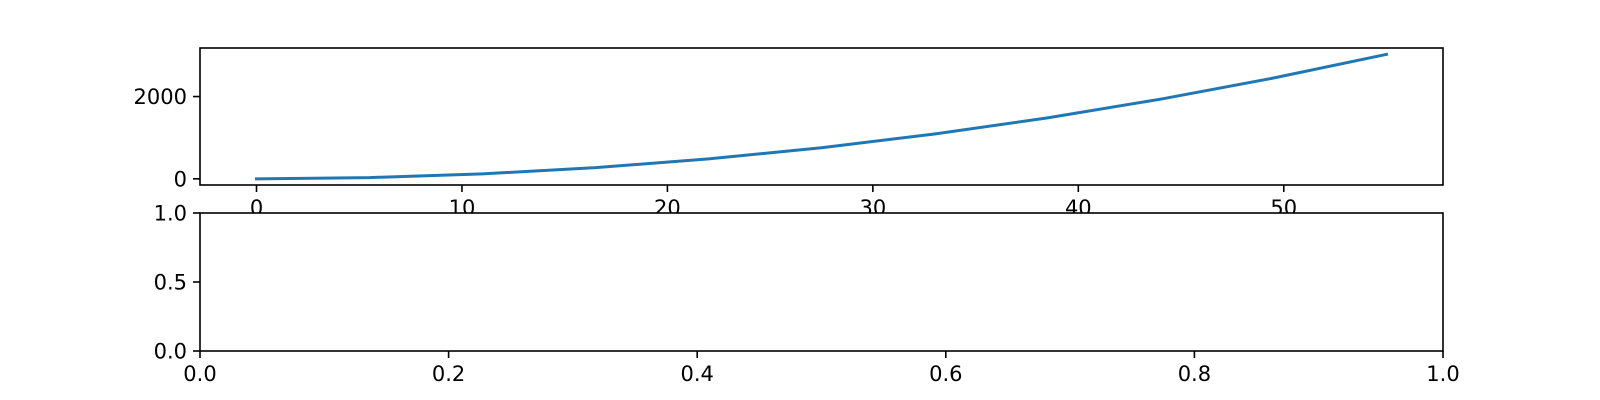 The image size is (1600, 400). Describe the element at coordinates (170, 352) in the screenshot. I see `axes-bottom-y-tick-label-0: 0.0` at that location.